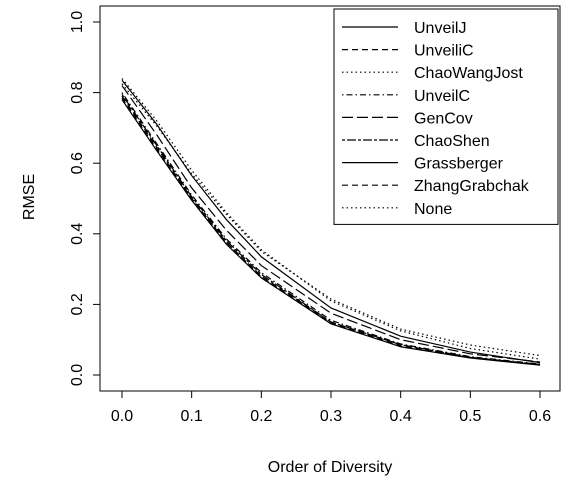  What do you see at coordinates (331, 416) in the screenshot?
I see `x-tick-label: 0.3` at bounding box center [331, 416].